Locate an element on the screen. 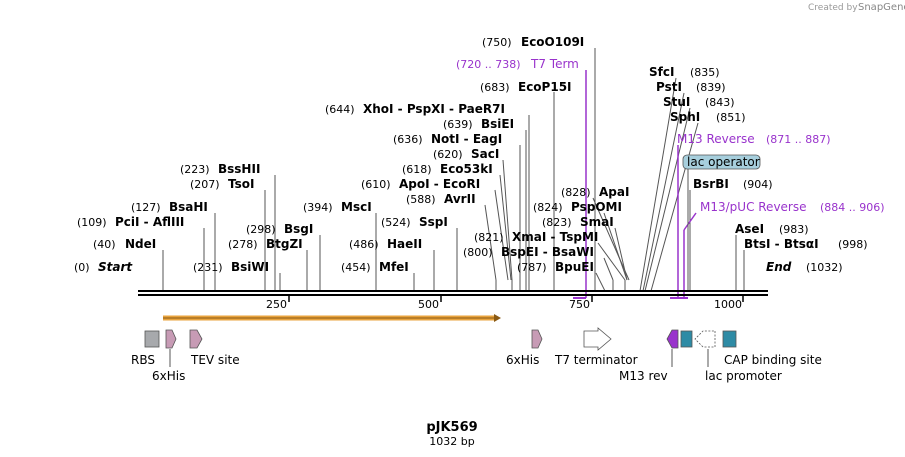  site-xmai: (821) XmaI - TspMI is located at coordinates (536, 237).